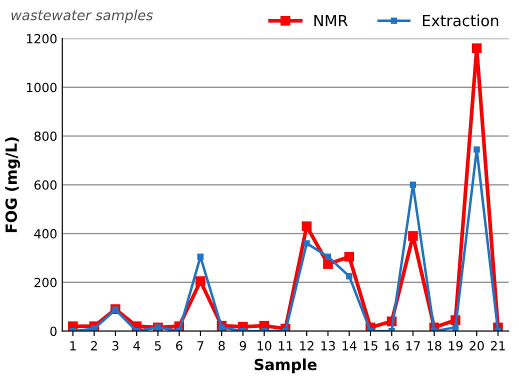  I want to click on y-tick-label: 0, so click(53, 331).